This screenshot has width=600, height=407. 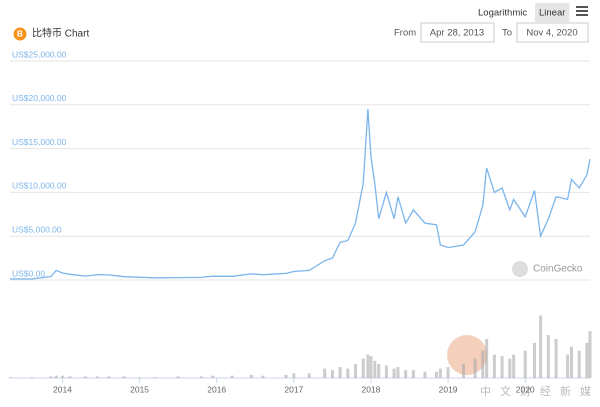 I want to click on y-tick-label: US$0.00, so click(x=28, y=273).